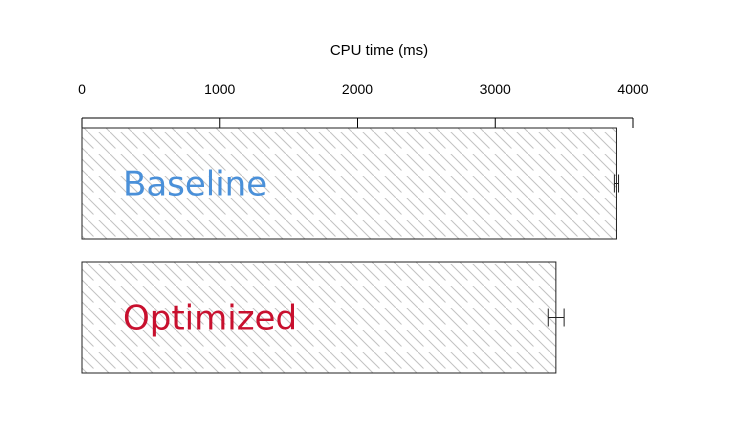 The image size is (742, 421). What do you see at coordinates (195, 185) in the screenshot?
I see `bar-label: Baseline` at bounding box center [195, 185].